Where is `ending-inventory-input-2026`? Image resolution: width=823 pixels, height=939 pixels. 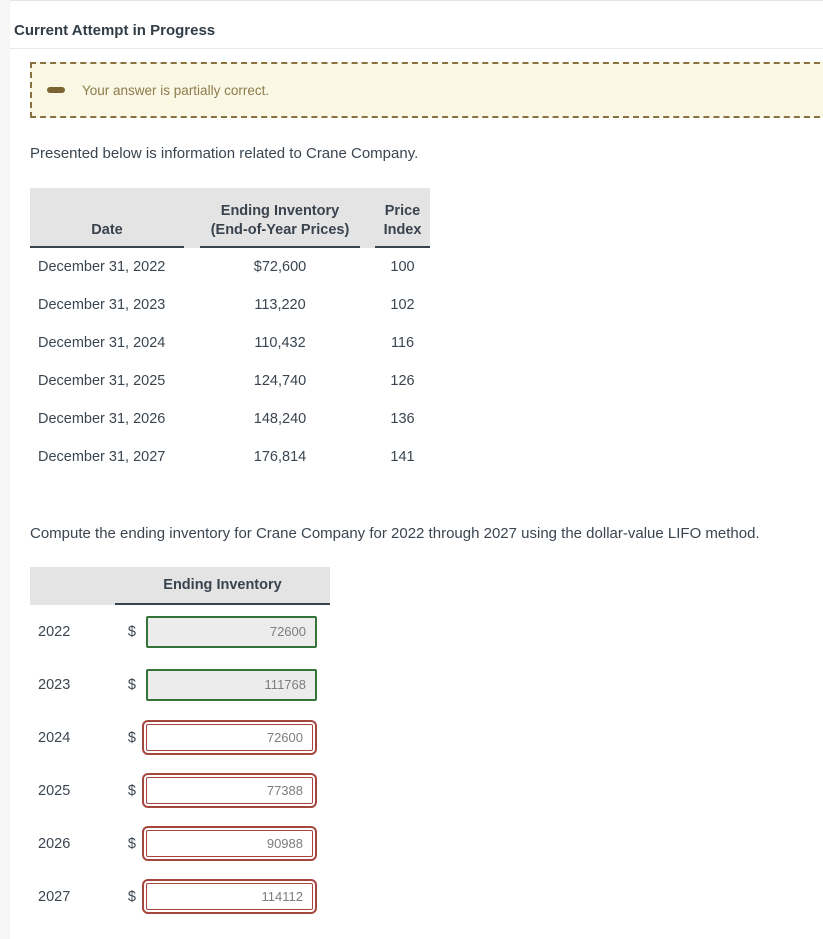
ending-inventory-input-2026 is located at coordinates (229, 843).